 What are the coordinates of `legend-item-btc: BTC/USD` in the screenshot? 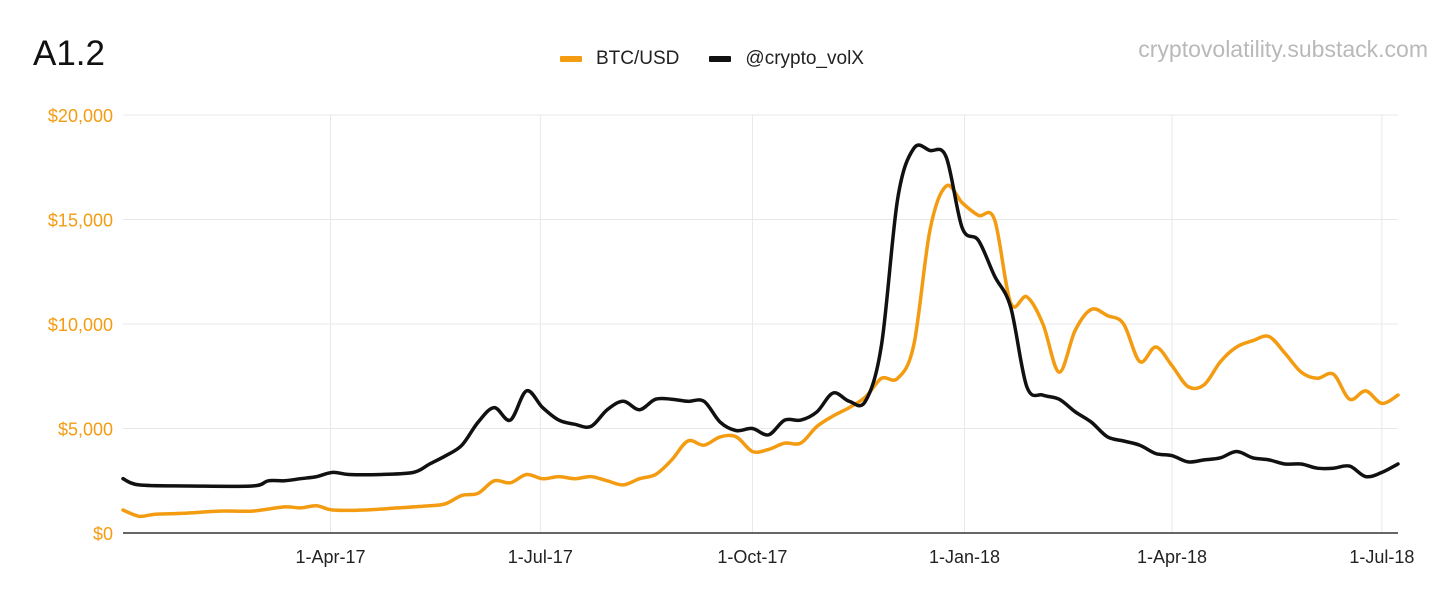 It's located at (619, 59).